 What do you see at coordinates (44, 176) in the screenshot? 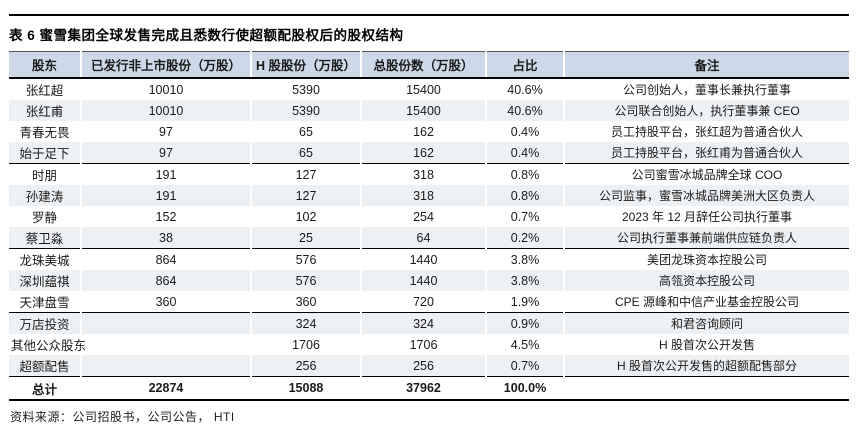
I see `shareholder-name-cell: 时朋` at bounding box center [44, 176].